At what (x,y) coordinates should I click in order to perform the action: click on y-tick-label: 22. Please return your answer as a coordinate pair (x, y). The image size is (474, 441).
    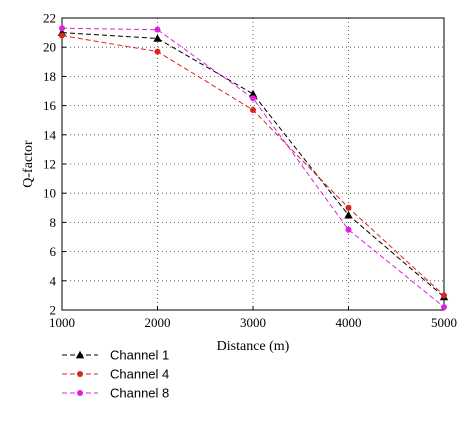
    Looking at the image, I should click on (49, 18).